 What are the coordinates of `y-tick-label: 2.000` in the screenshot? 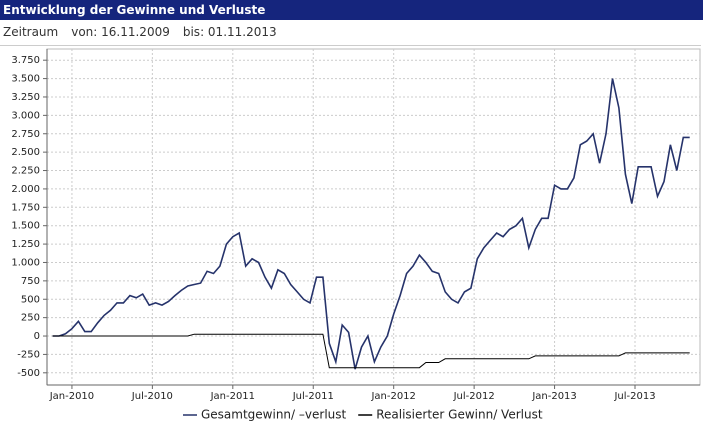 It's located at (25, 189).